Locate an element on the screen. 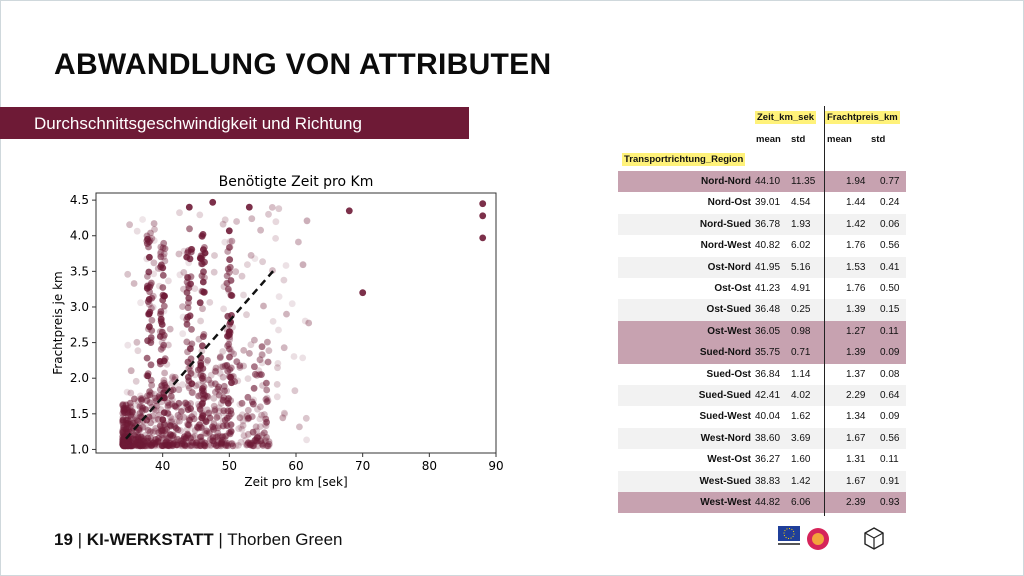 The image size is (1024, 576). table-cell: 5.16 is located at coordinates (801, 267).